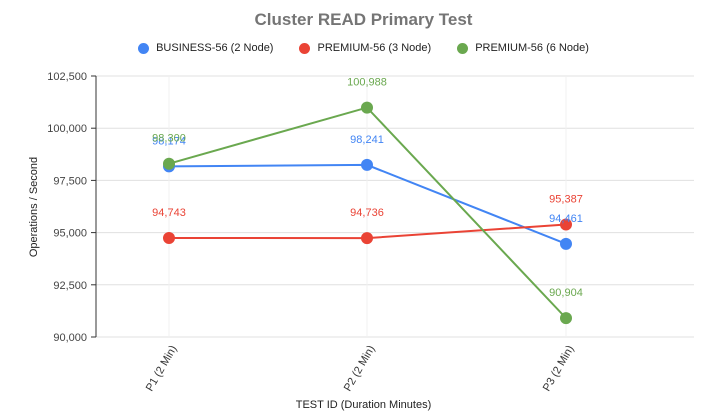 Image resolution: width=727 pixels, height=418 pixels. What do you see at coordinates (67, 77) in the screenshot?
I see `y-tick-label: 102,500` at bounding box center [67, 77].